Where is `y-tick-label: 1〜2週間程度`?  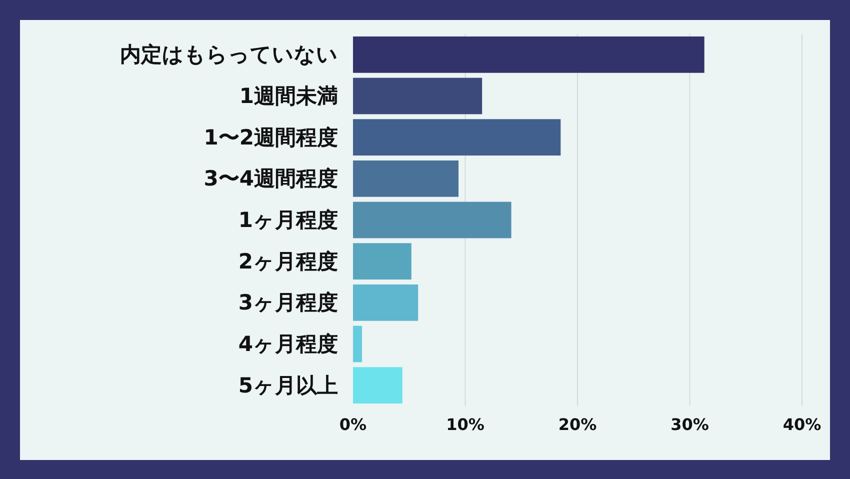
y-tick-label: 1〜2週間程度 is located at coordinates (271, 137).